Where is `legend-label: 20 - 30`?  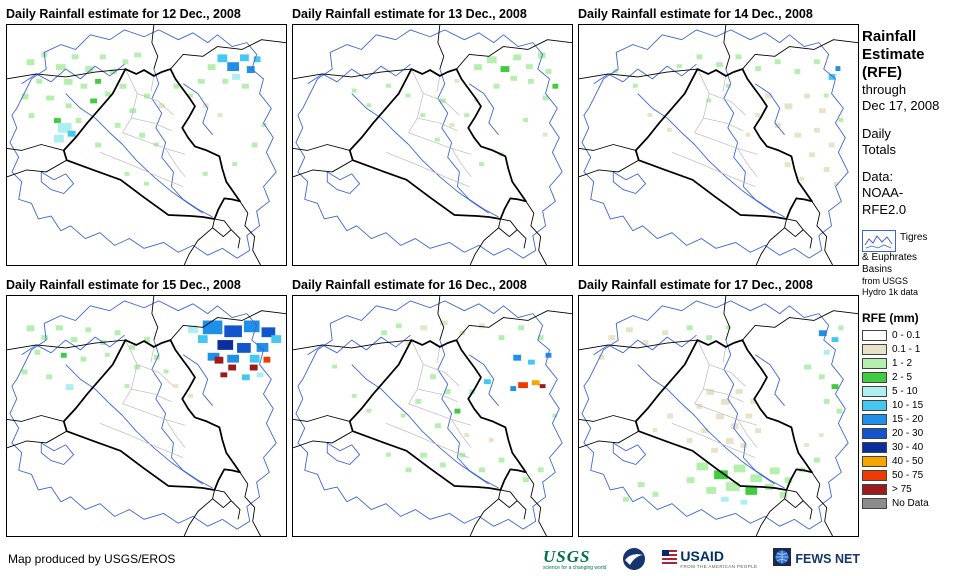
legend-label: 20 - 30 is located at coordinates (908, 434).